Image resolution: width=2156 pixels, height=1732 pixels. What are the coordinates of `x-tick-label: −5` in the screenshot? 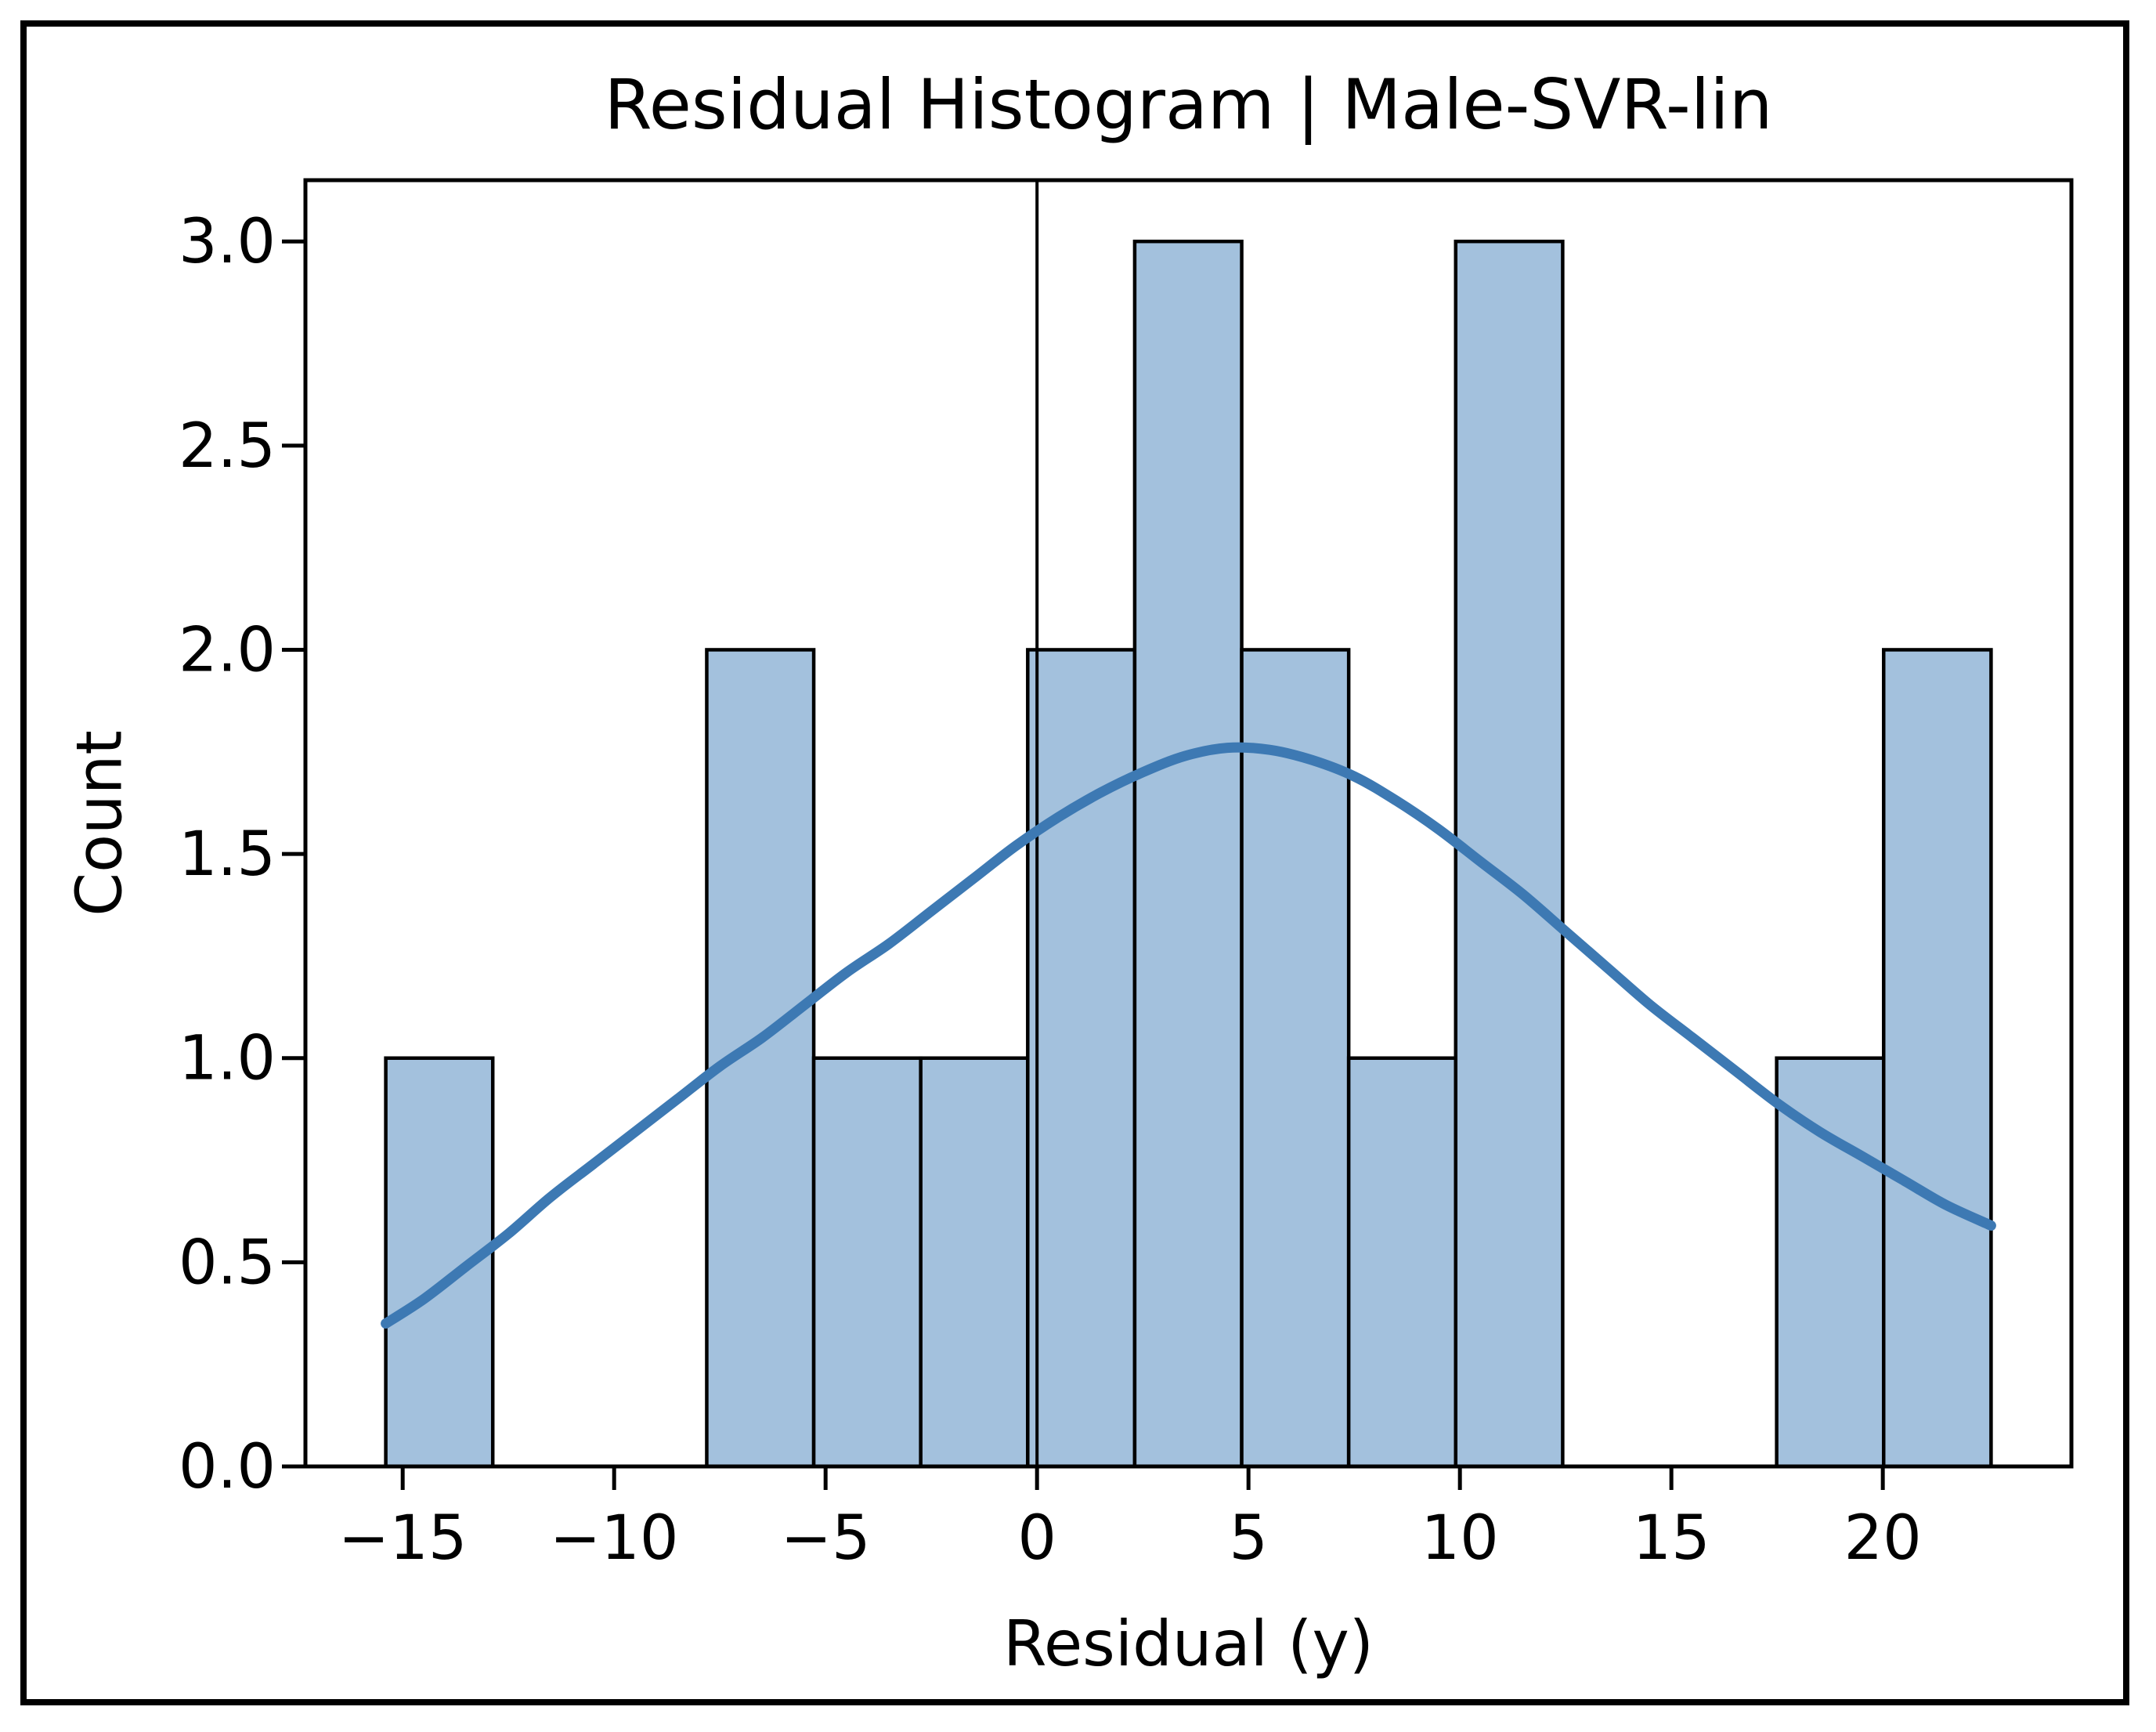 It's located at (826, 1538).